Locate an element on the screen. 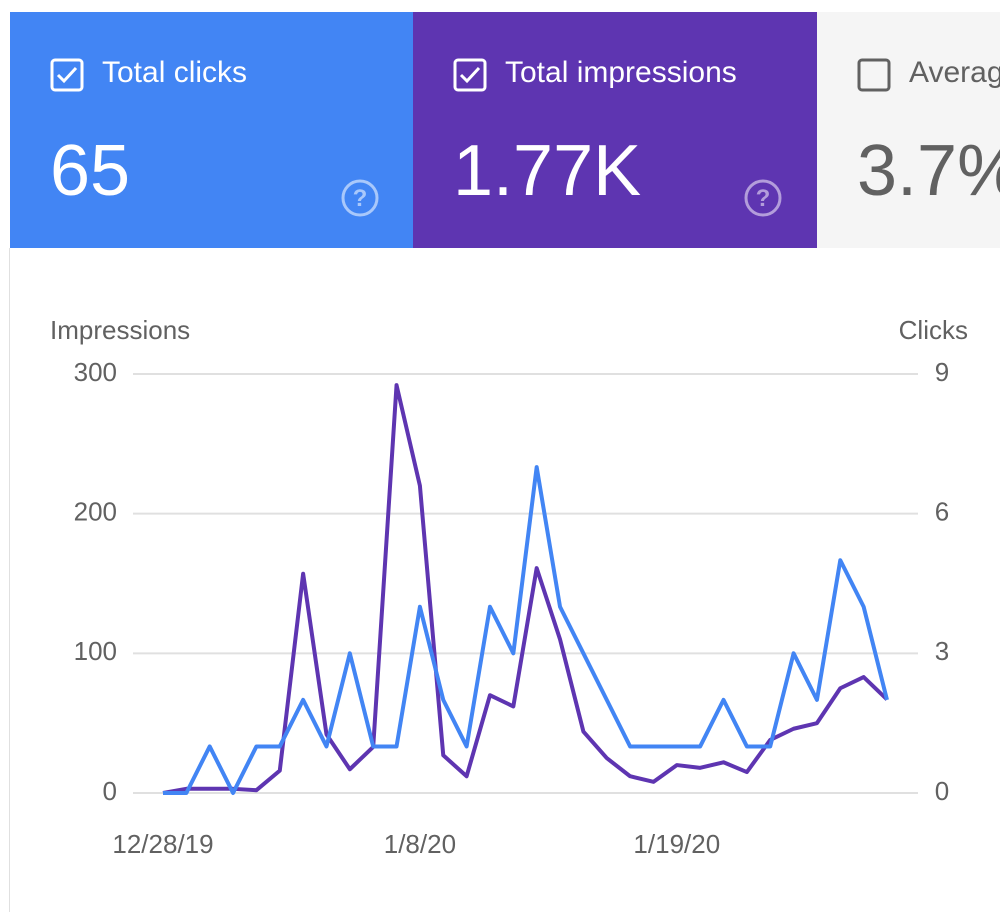 This screenshot has width=1000, height=912. y2-tick-label: 0 is located at coordinates (942, 791).